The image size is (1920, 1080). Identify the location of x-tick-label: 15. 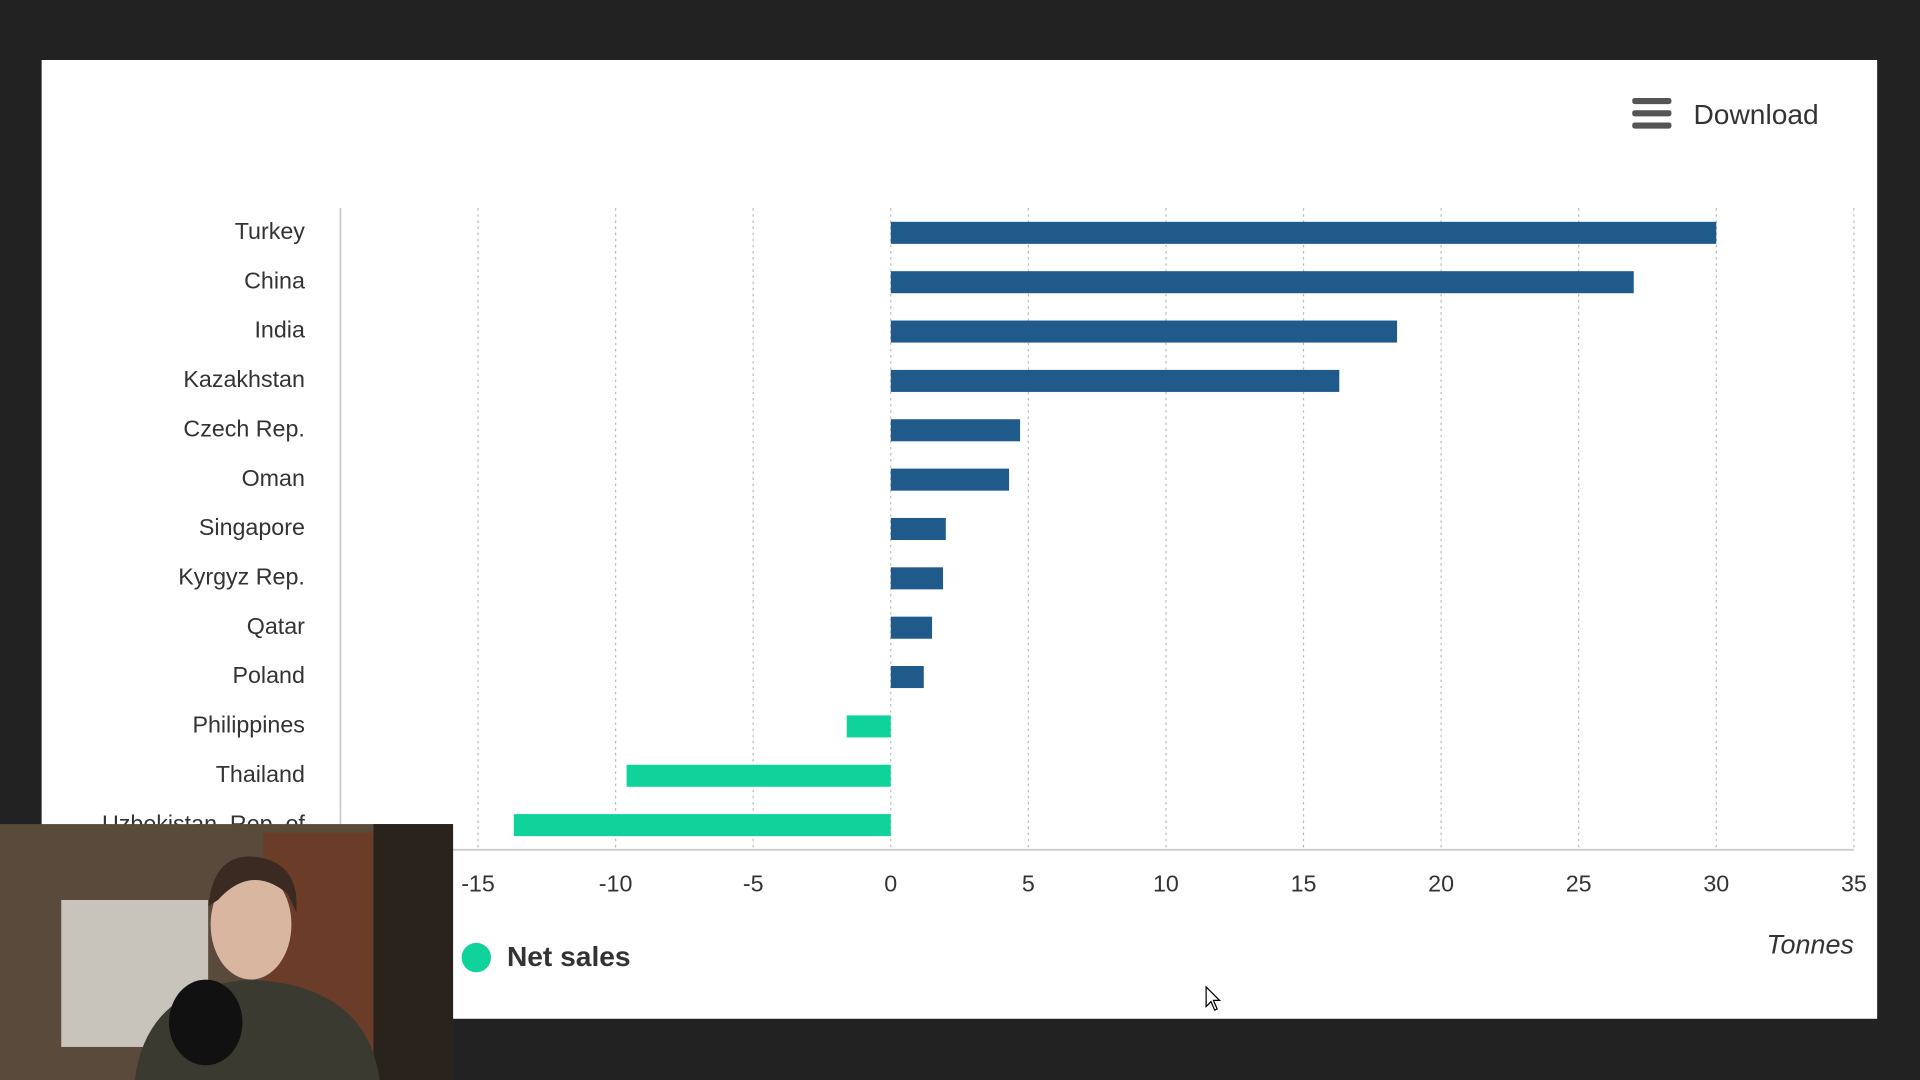
(1304, 883).